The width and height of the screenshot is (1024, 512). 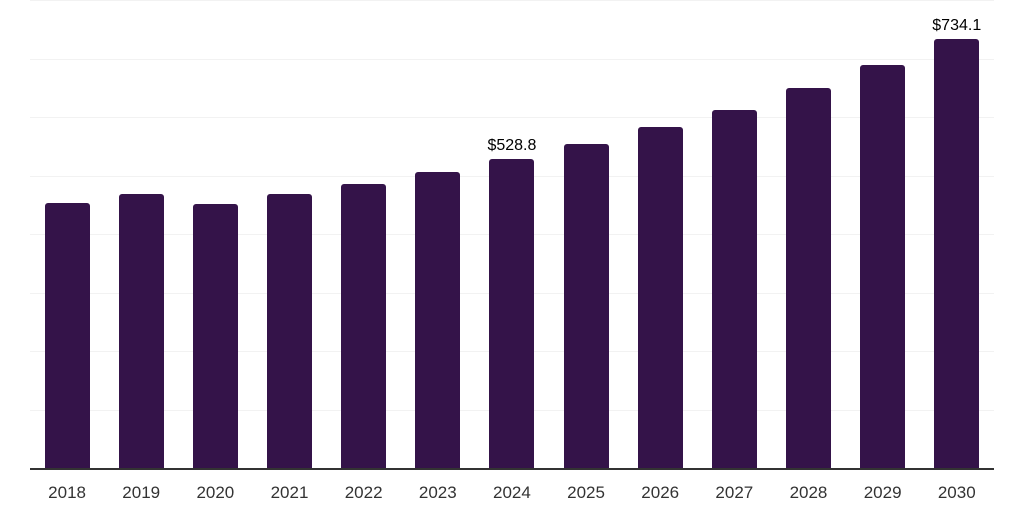 I want to click on x-tick-label-2030: 2030, so click(x=956, y=492).